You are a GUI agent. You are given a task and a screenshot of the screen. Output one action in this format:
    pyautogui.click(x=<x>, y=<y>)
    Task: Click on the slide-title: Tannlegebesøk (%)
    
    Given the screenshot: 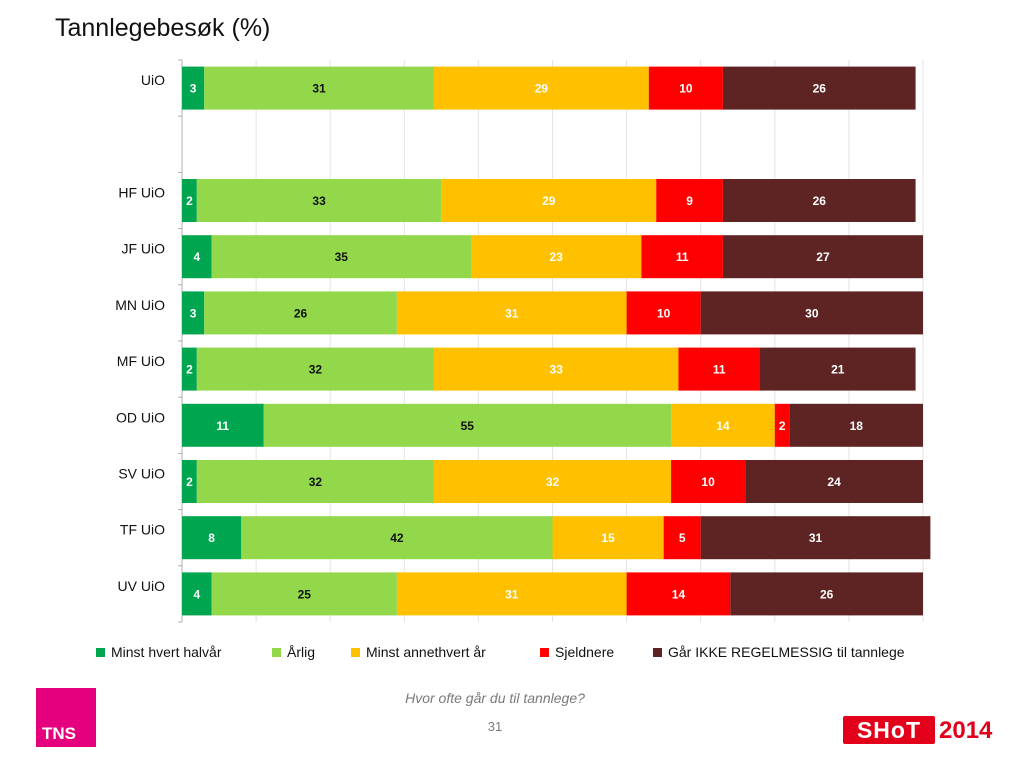 What is the action you would take?
    pyautogui.click(x=163, y=28)
    